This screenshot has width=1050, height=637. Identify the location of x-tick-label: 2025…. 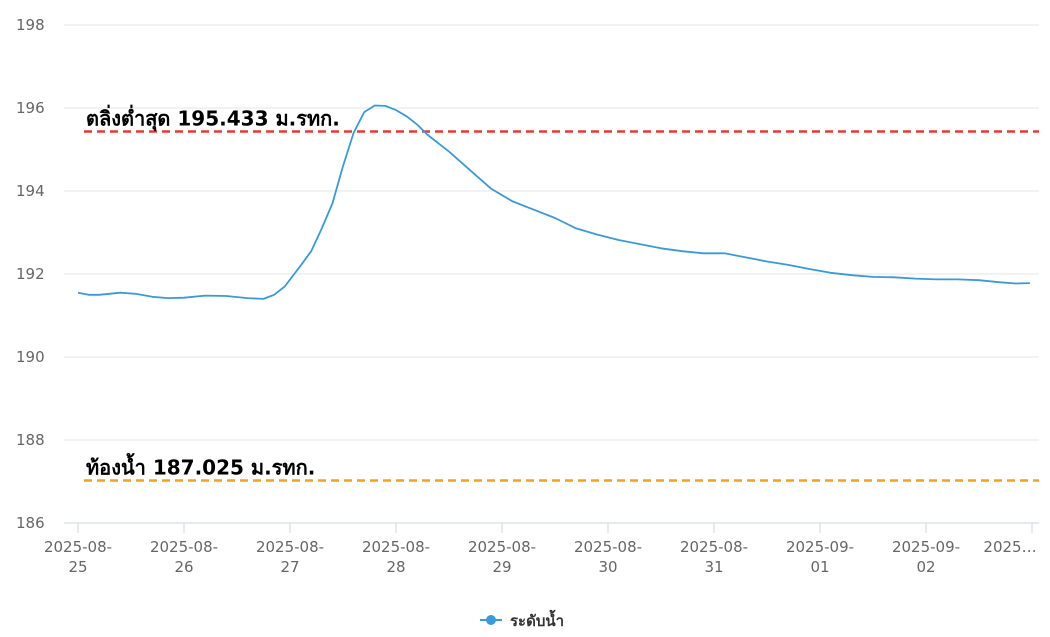
(1009, 547).